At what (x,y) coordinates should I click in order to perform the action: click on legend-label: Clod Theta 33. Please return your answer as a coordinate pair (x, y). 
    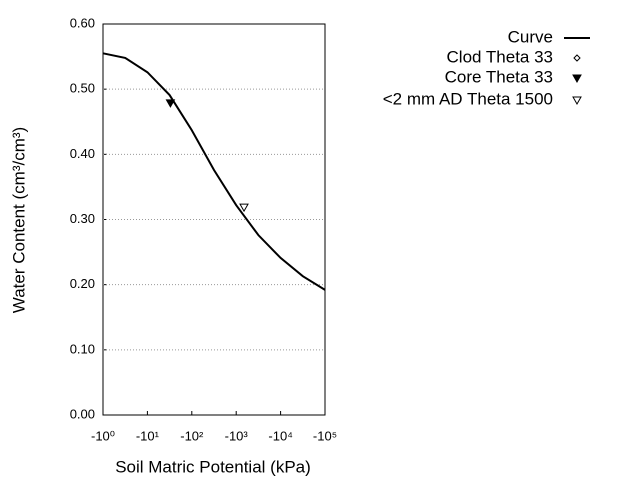
    Looking at the image, I should click on (500, 56).